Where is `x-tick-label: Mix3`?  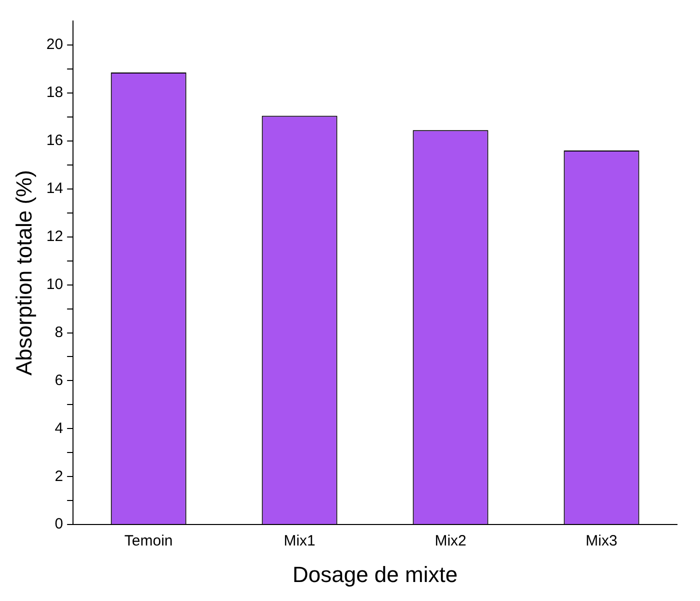 x-tick-label: Mix3 is located at coordinates (602, 541).